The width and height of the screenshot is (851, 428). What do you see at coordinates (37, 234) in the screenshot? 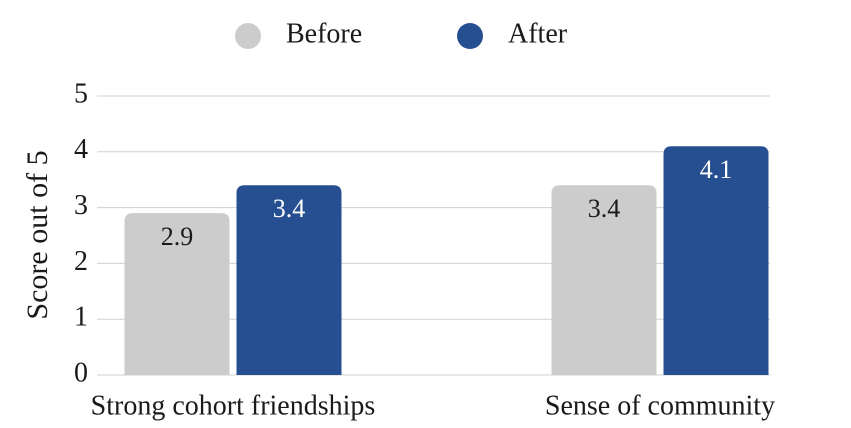
I see `y-axis-title: Score out of 5` at bounding box center [37, 234].